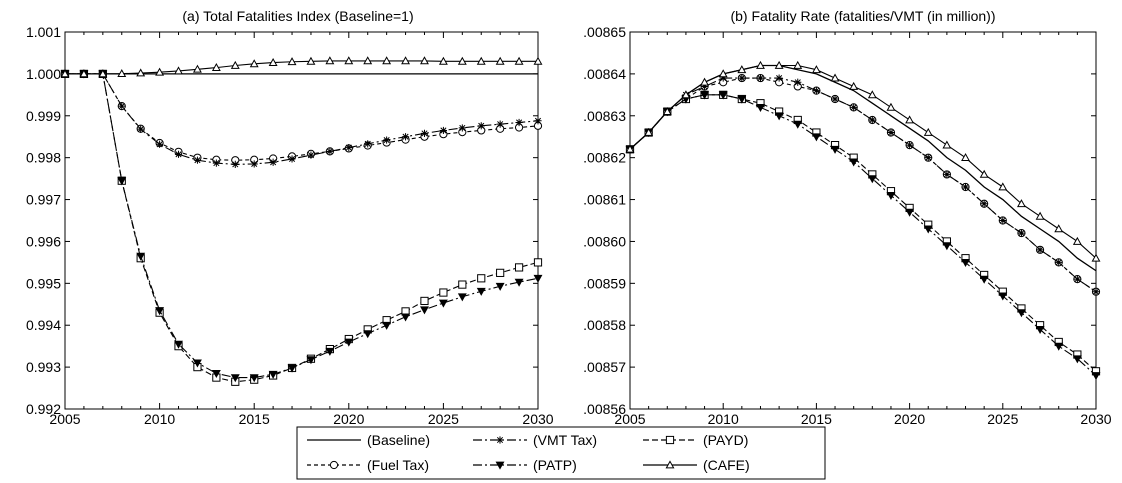  I want to click on panel-a-series-cafe, so click(301, 67).